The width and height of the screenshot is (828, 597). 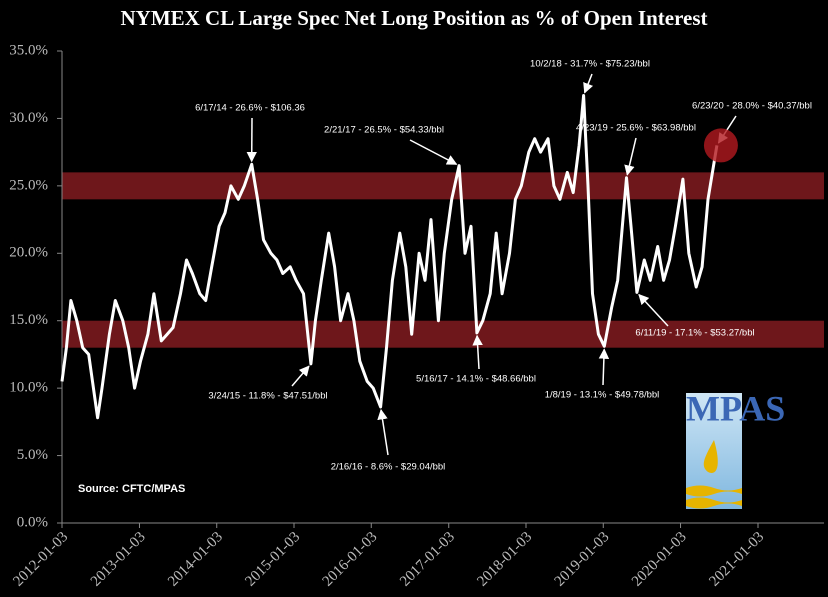 I want to click on annotation-label: 6/17/14 - 26.6% - $106.36, so click(x=250, y=108).